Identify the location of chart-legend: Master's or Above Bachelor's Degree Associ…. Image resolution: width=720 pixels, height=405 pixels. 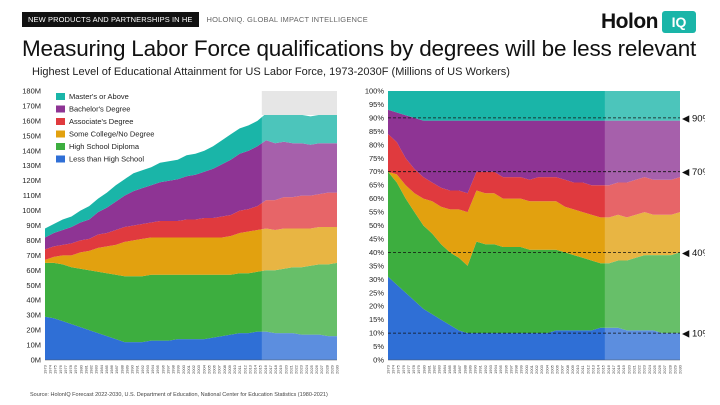
(105, 128).